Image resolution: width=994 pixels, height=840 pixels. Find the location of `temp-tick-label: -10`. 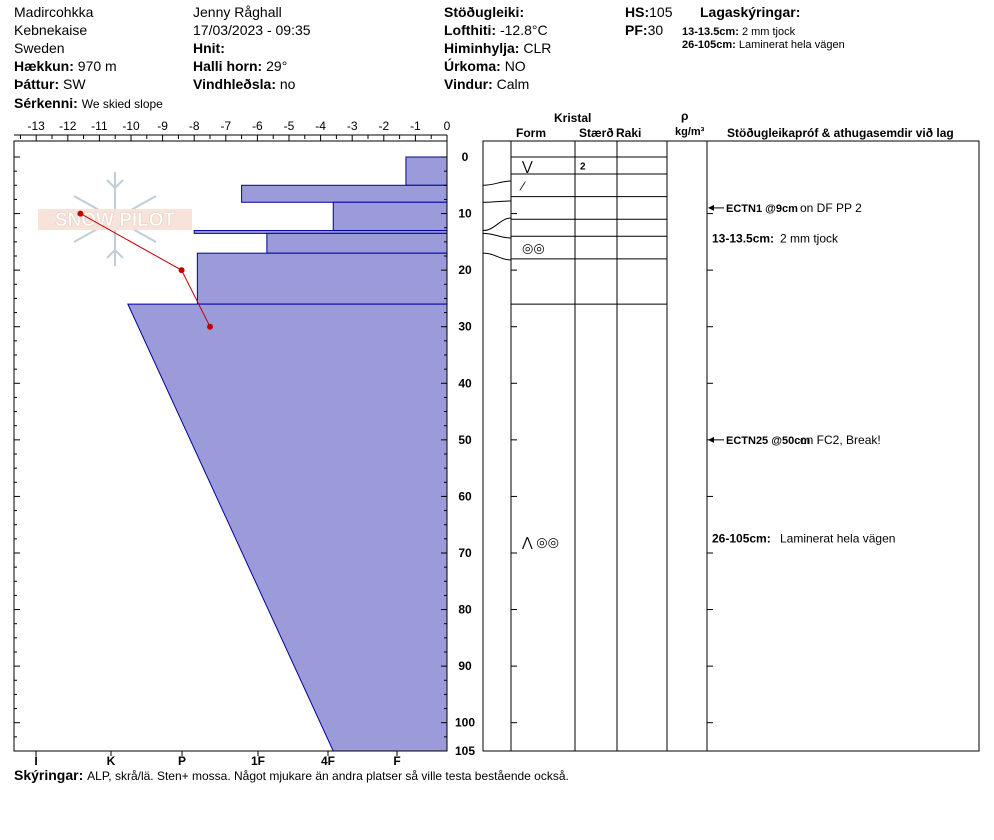

temp-tick-label: -10 is located at coordinates (131, 126).